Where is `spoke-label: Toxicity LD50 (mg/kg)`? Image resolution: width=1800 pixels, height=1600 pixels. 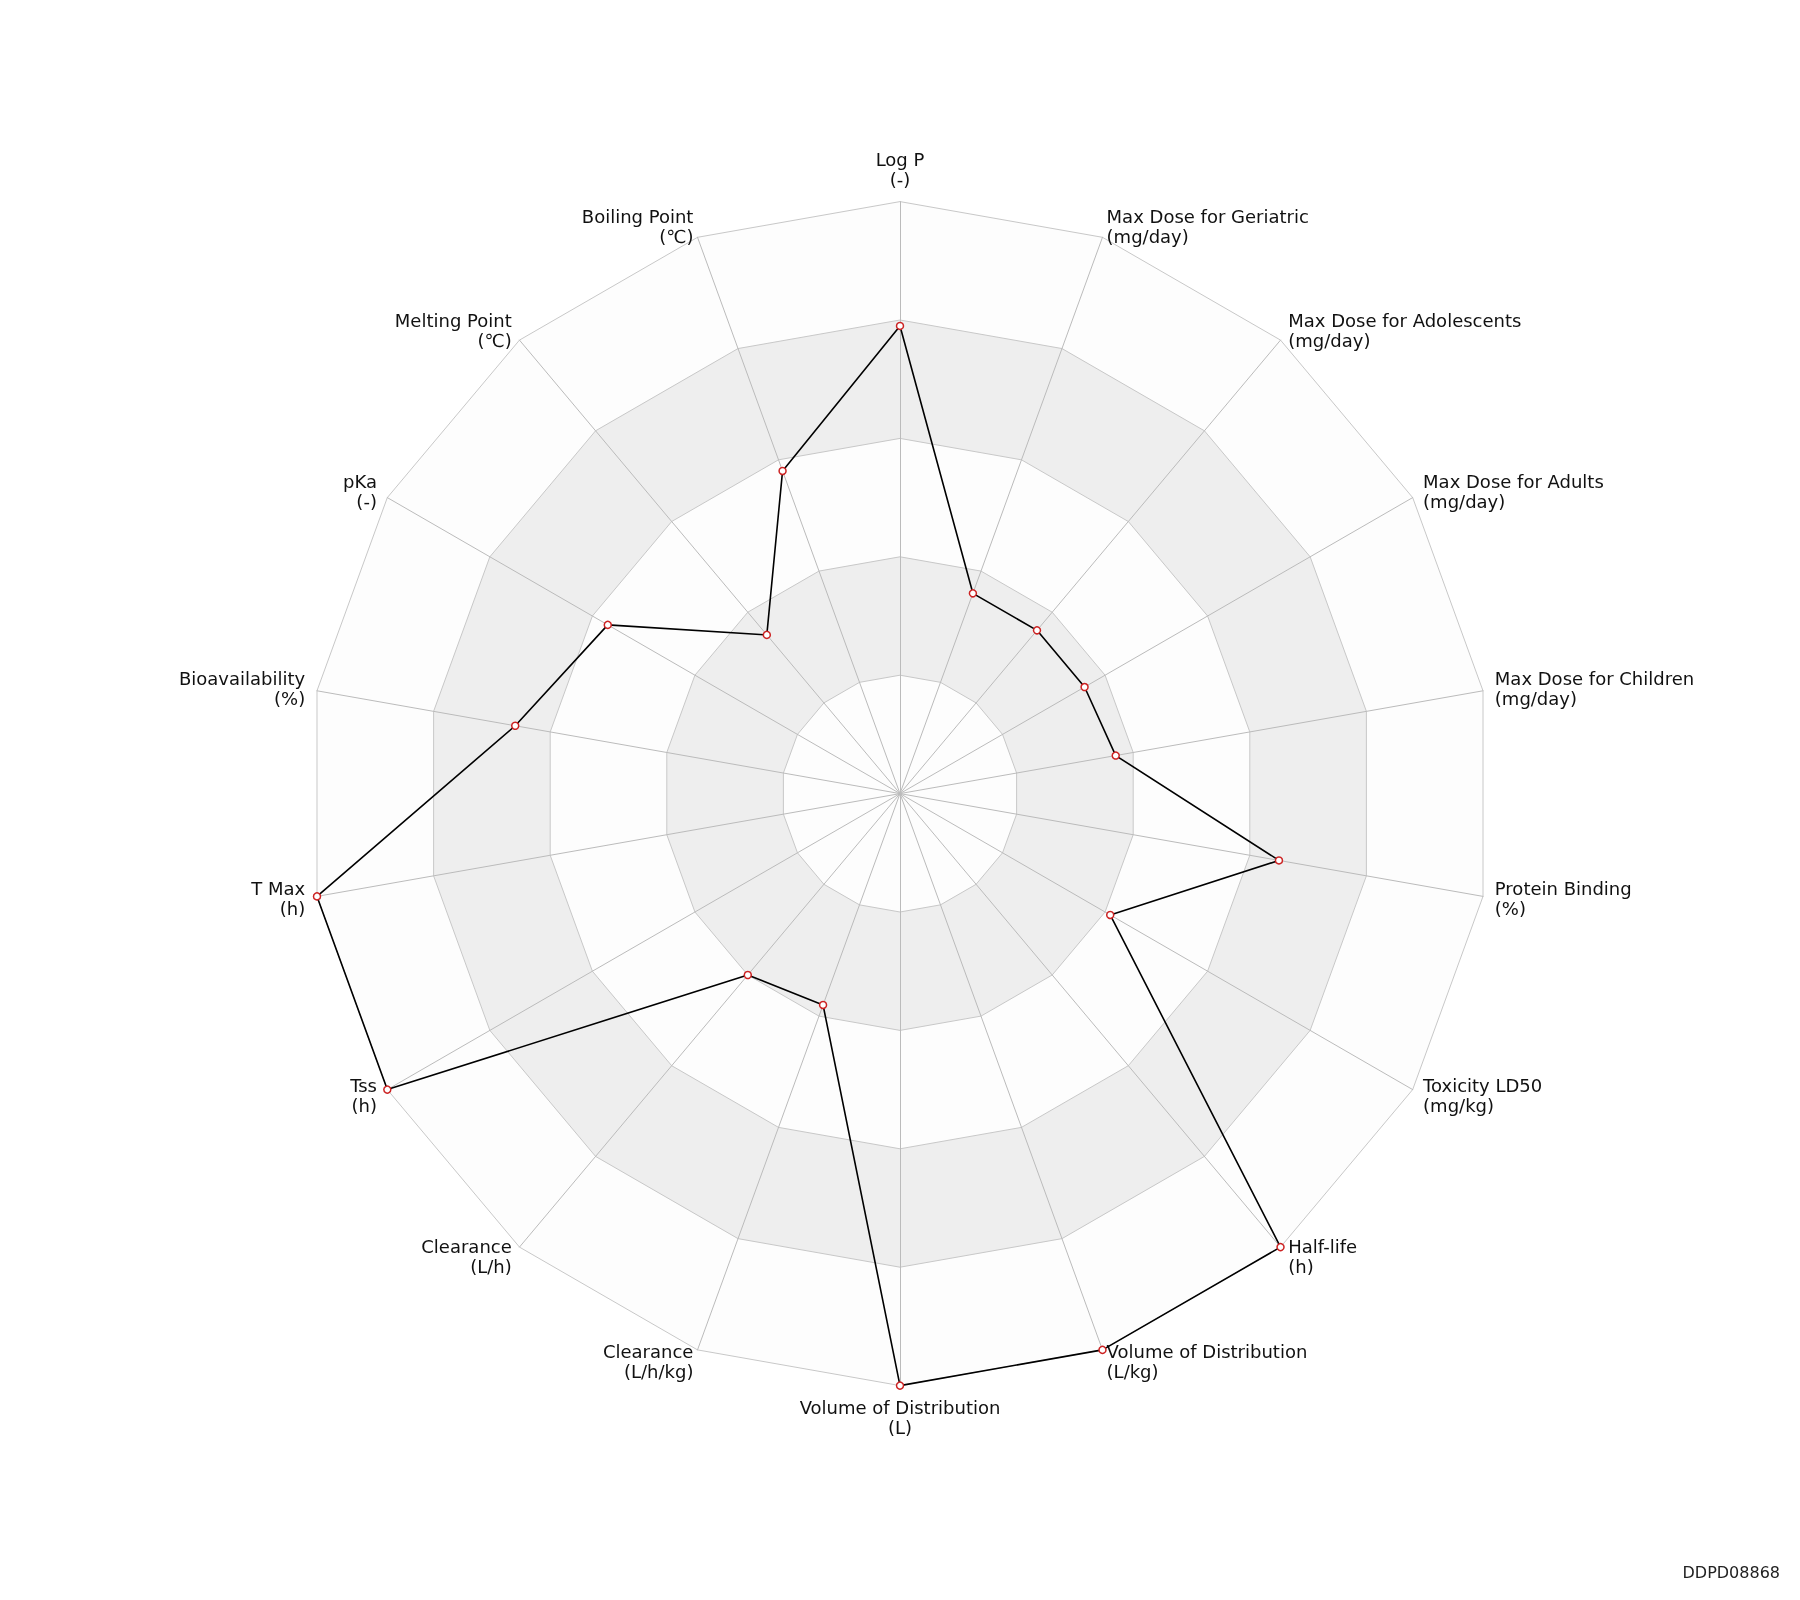
spoke-label: Toxicity LD50 (mg/kg) is located at coordinates (1482, 1096).